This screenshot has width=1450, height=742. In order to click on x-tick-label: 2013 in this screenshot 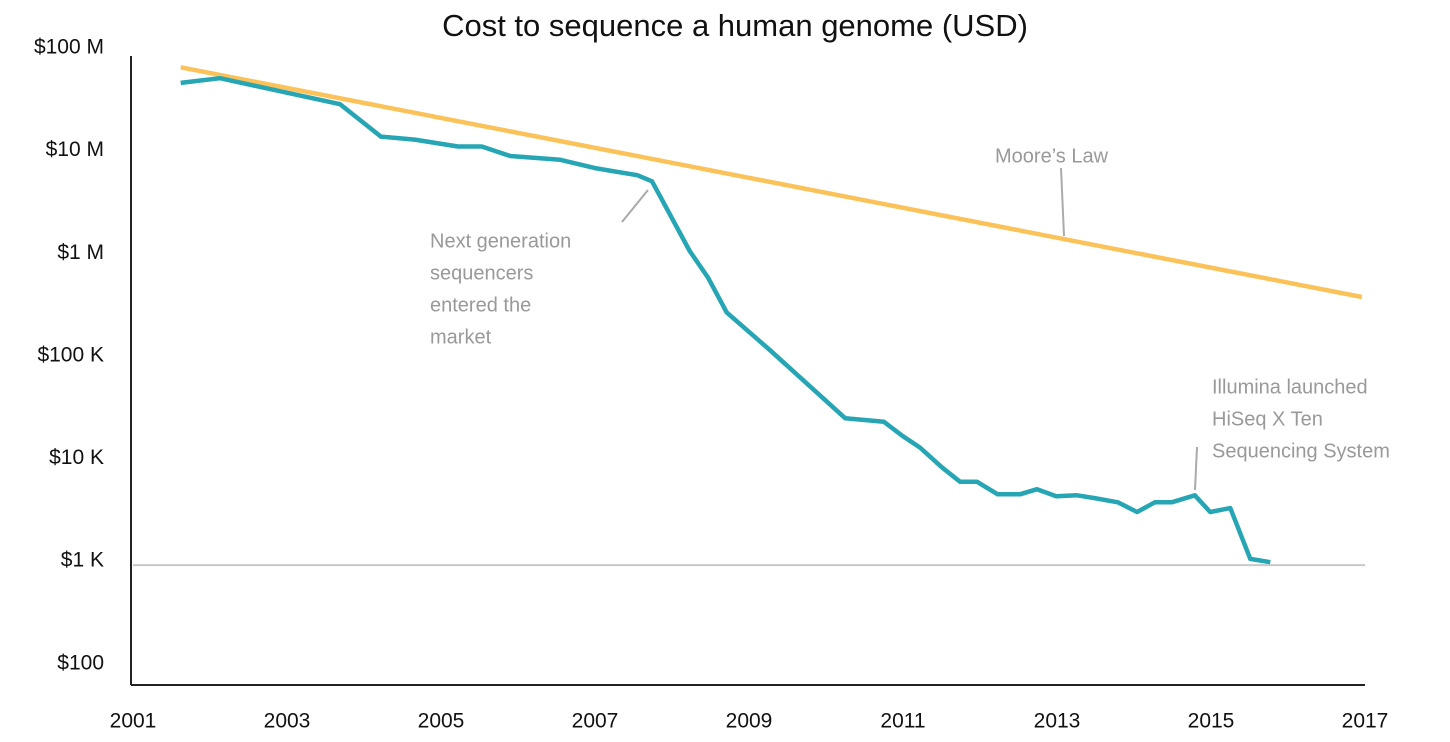, I will do `click(1057, 721)`.